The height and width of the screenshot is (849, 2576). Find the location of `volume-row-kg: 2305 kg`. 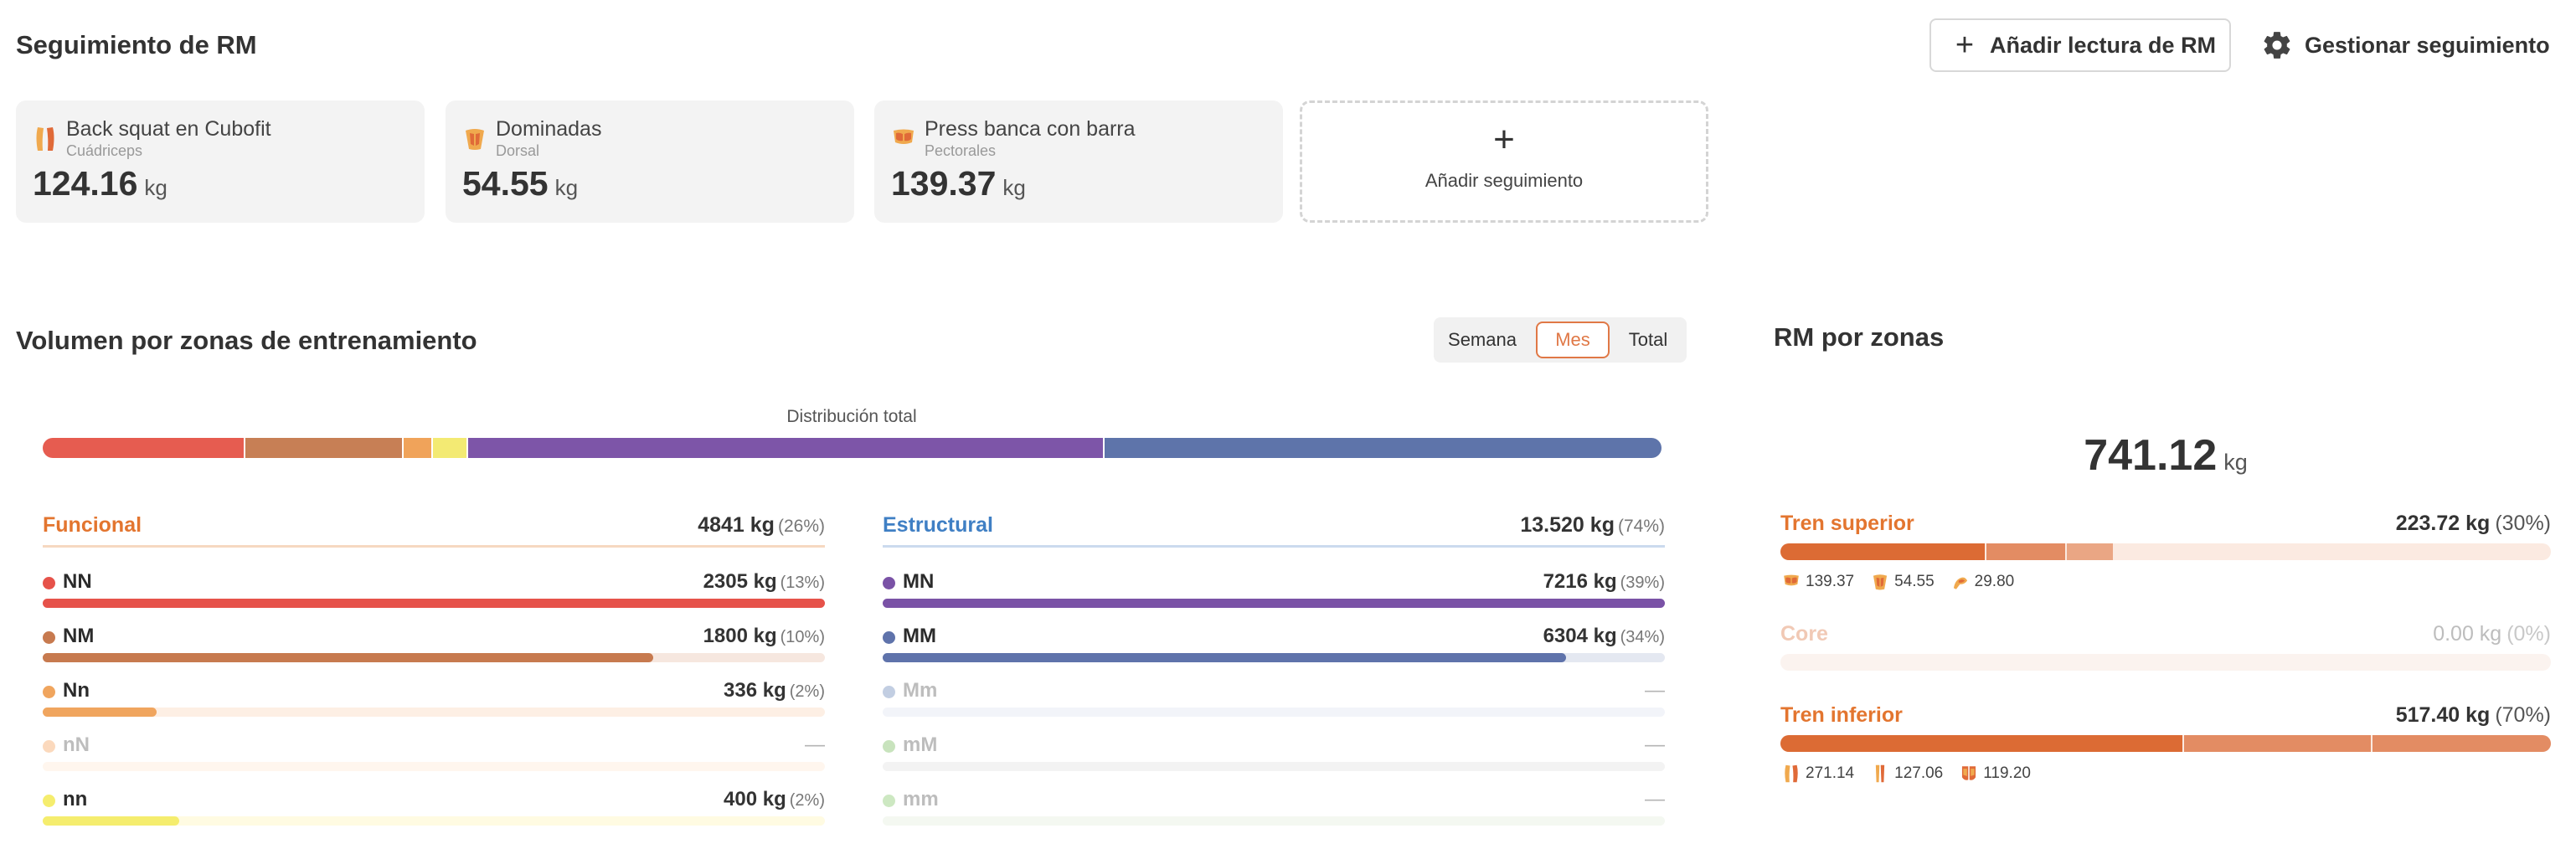

volume-row-kg: 2305 kg is located at coordinates (740, 581).